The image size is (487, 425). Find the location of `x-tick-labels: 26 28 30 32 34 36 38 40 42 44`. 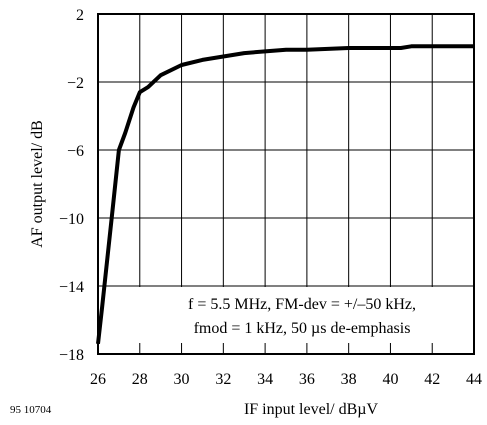

x-tick-labels: 26 28 30 32 34 36 38 40 42 44 is located at coordinates (286, 379).